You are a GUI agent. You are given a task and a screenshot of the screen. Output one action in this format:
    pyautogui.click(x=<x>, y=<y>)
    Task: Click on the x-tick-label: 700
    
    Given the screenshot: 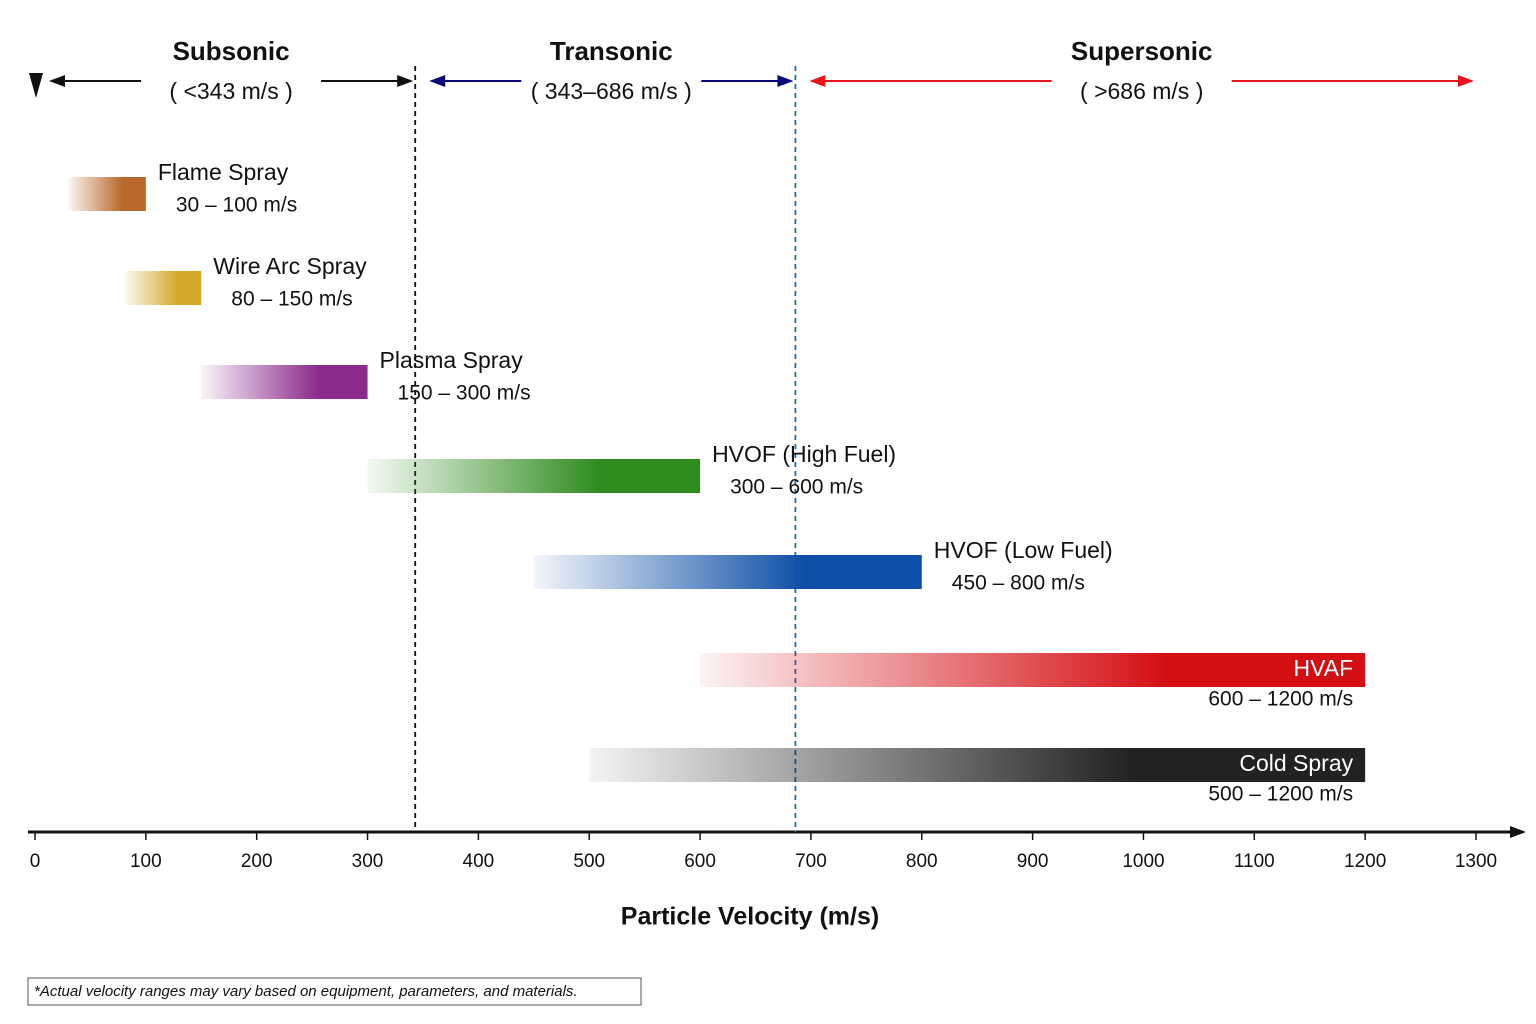 What is the action you would take?
    pyautogui.click(x=811, y=861)
    